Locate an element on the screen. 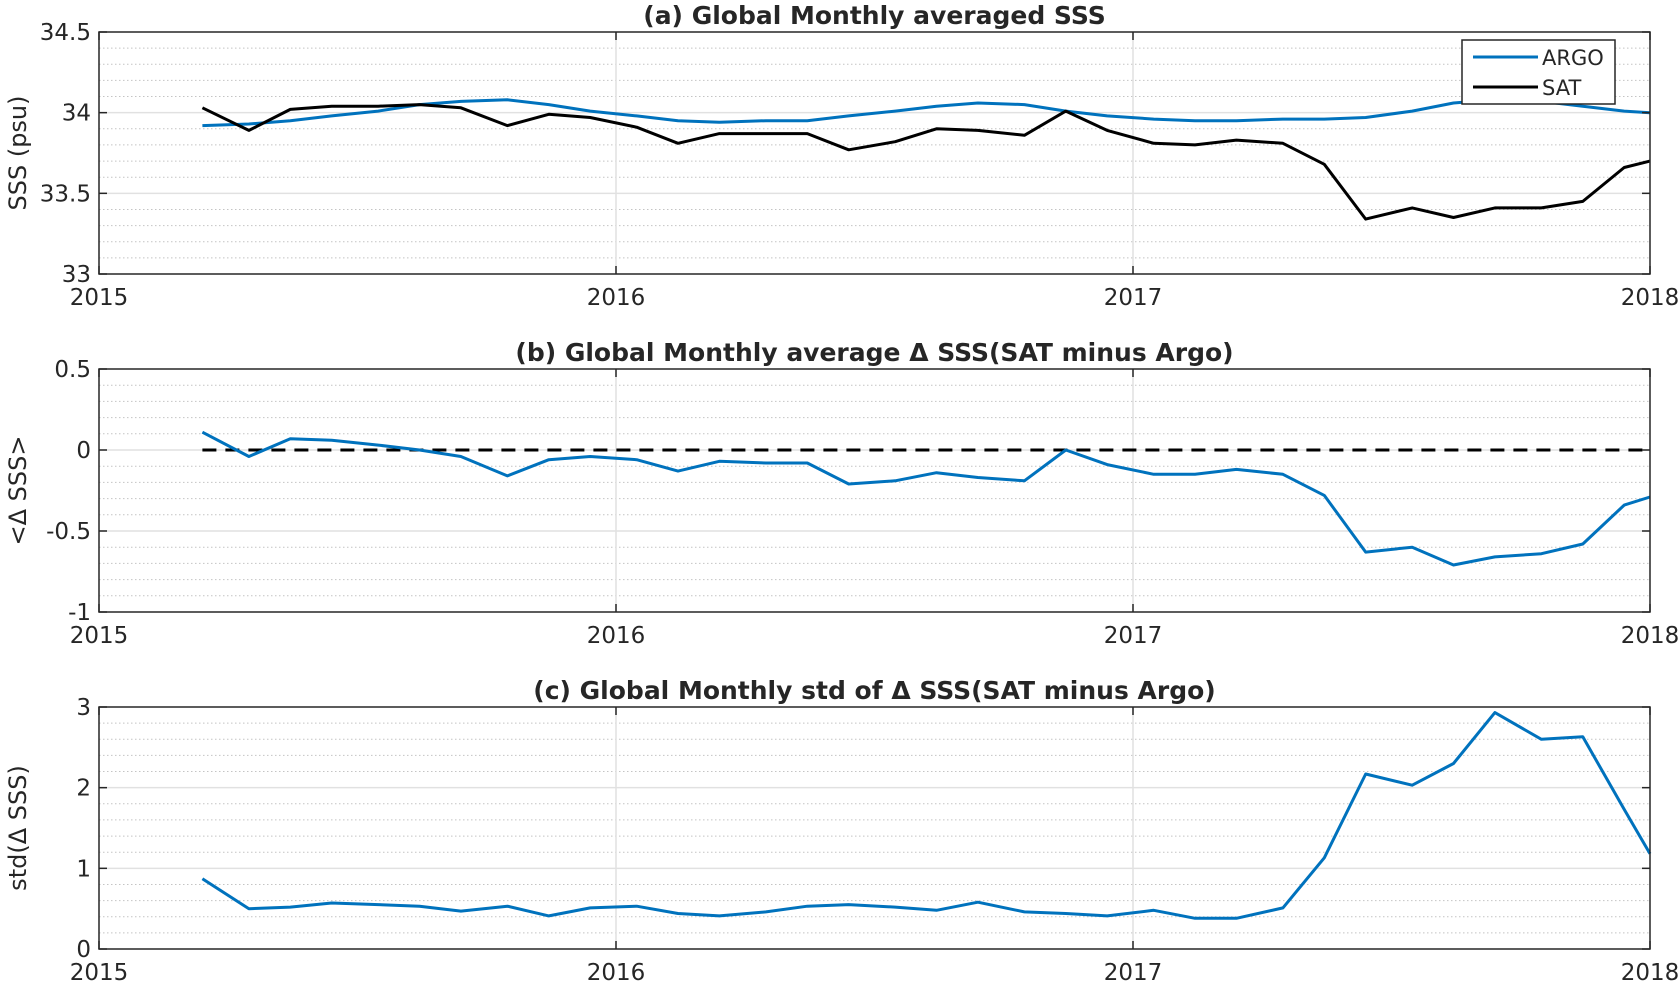 The image size is (1680, 982). legend-label-sat: SAT is located at coordinates (1561, 88).